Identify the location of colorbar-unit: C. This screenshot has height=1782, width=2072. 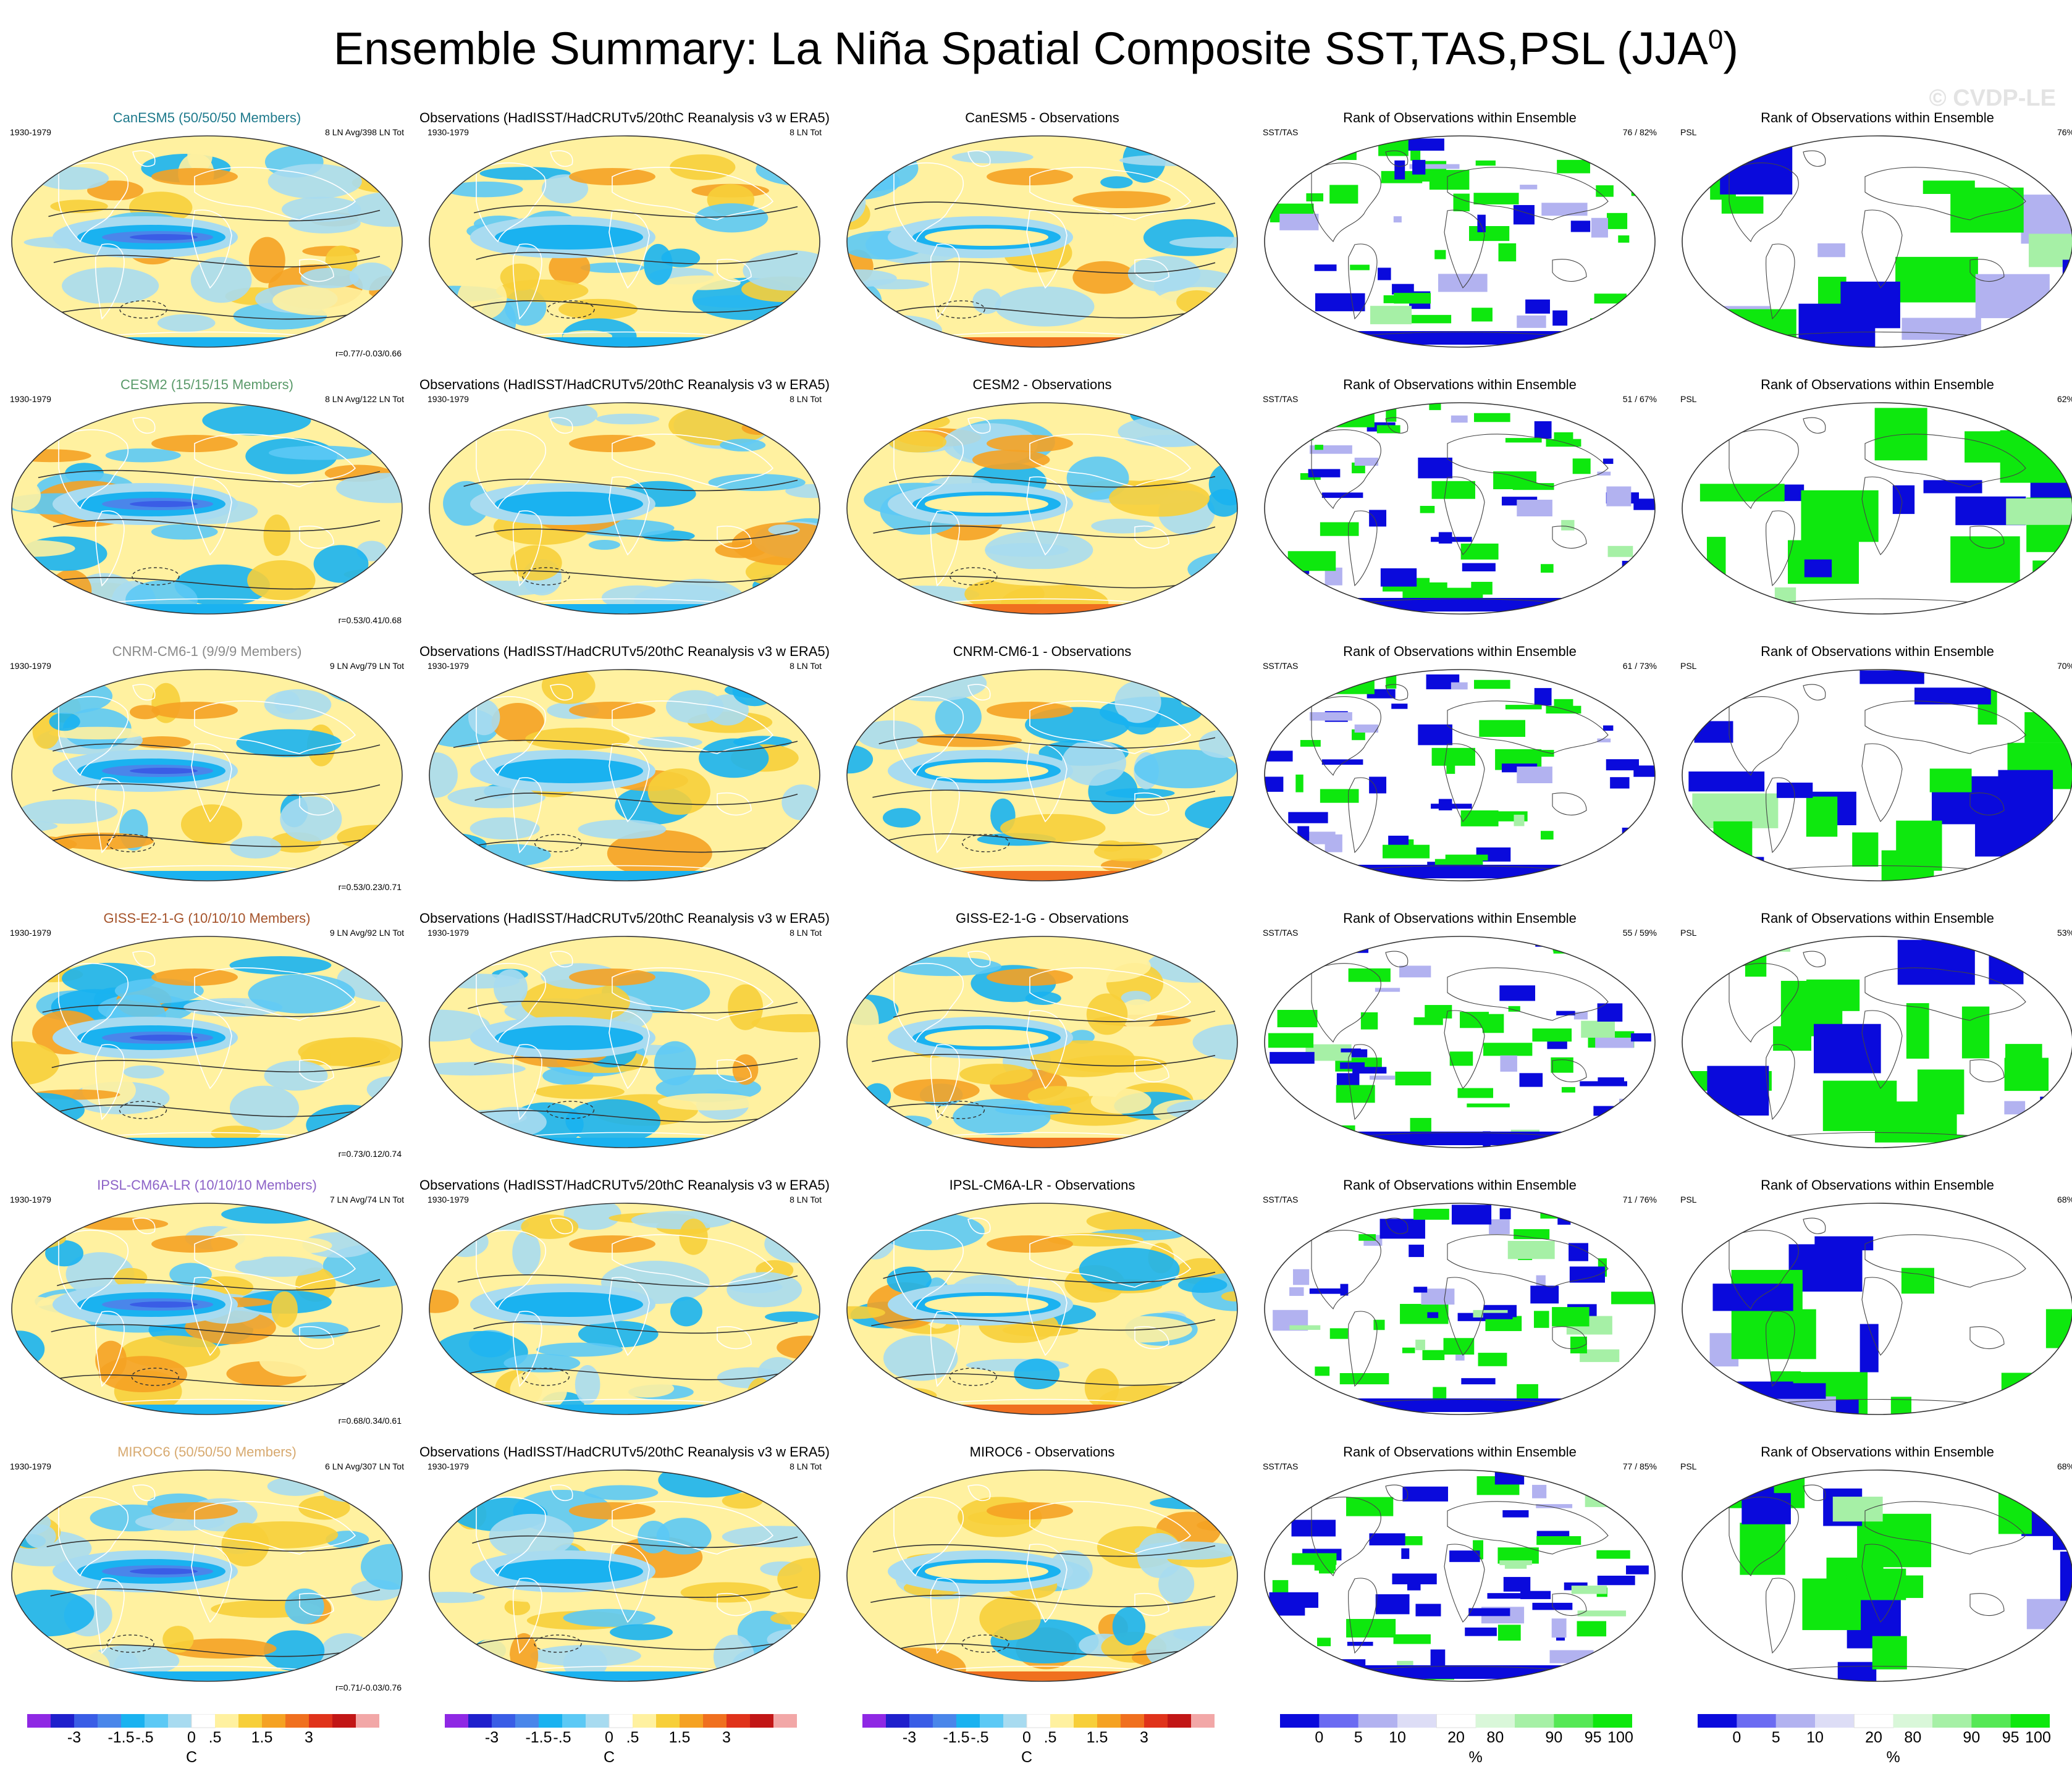
(1027, 1757).